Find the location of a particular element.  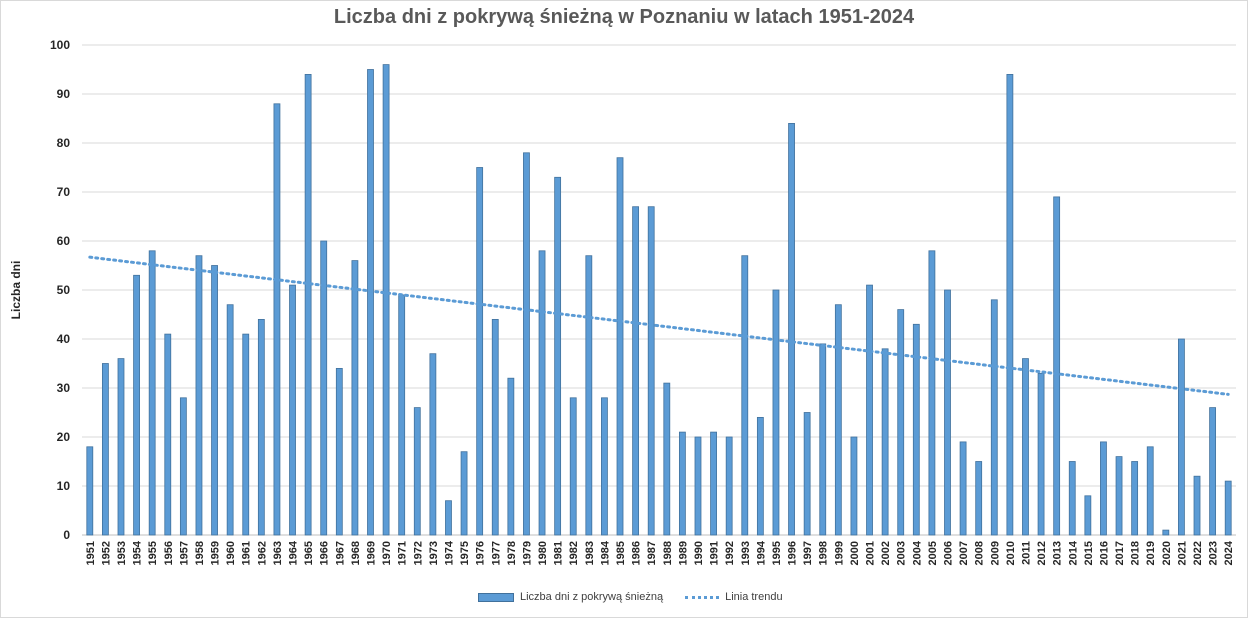

x-tick-label: 1960 is located at coordinates (231, 553).